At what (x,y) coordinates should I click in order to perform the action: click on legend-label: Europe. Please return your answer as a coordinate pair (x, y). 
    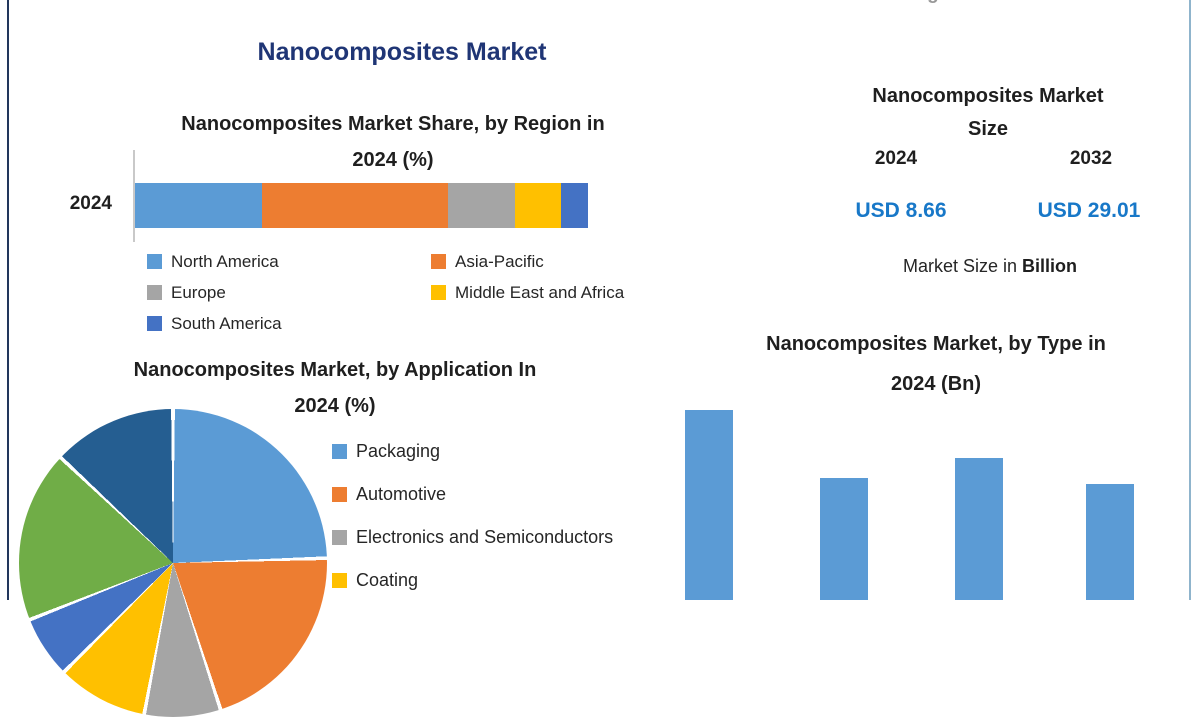
    Looking at the image, I should click on (198, 292).